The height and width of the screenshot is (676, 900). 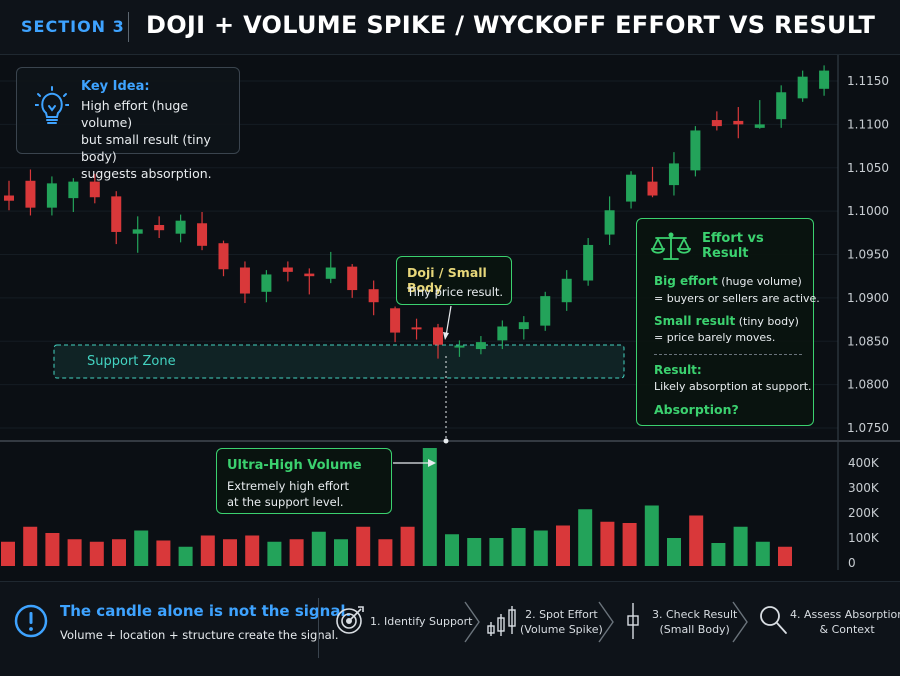 What do you see at coordinates (864, 513) in the screenshot?
I see `volume-axis-ticks: 0 100K 200K 300K 400K` at bounding box center [864, 513].